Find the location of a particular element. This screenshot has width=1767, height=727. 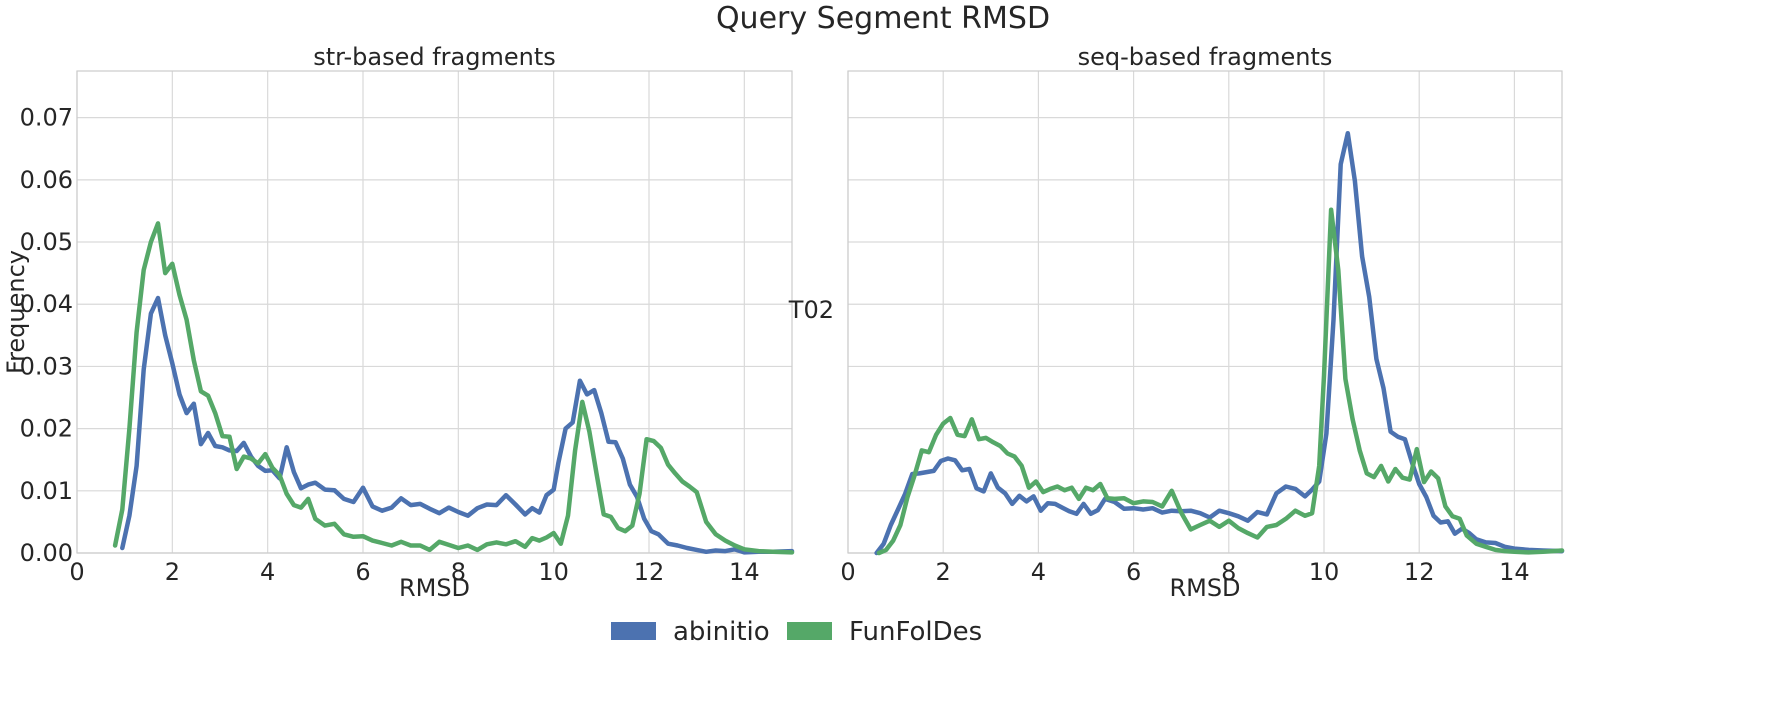

subplot-title: seq-based fragments is located at coordinates (1205, 57).